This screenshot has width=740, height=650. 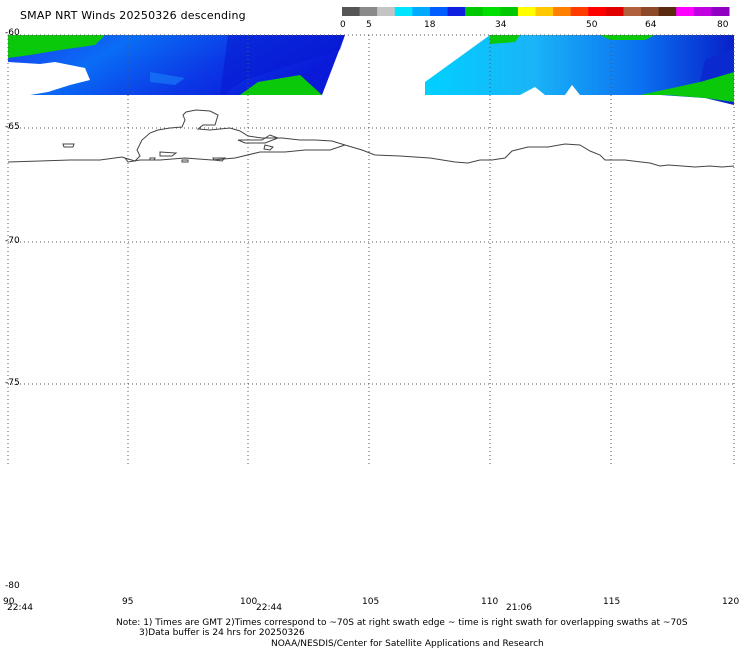 What do you see at coordinates (371, 602) in the screenshot?
I see `lon-label: 105` at bounding box center [371, 602].